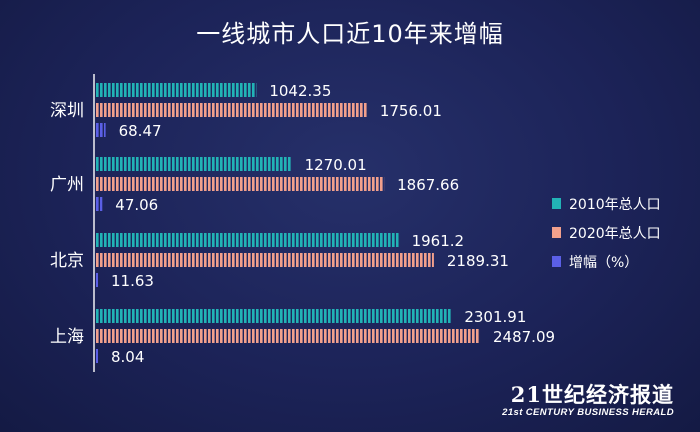 Image resolution: width=700 pixels, height=432 pixels. Describe the element at coordinates (140, 131) in the screenshot. I see `data-label-2-0: 68.47` at that location.